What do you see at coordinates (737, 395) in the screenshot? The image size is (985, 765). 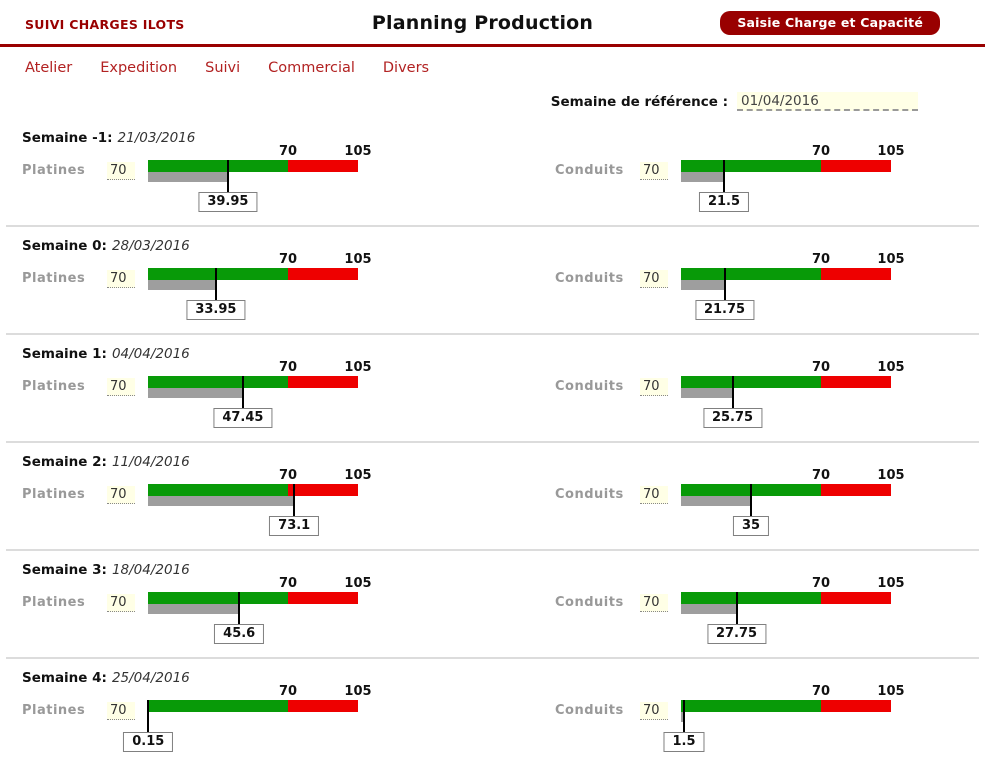 I see `gauge-conduits: Conduits7010525.75` at bounding box center [737, 395].